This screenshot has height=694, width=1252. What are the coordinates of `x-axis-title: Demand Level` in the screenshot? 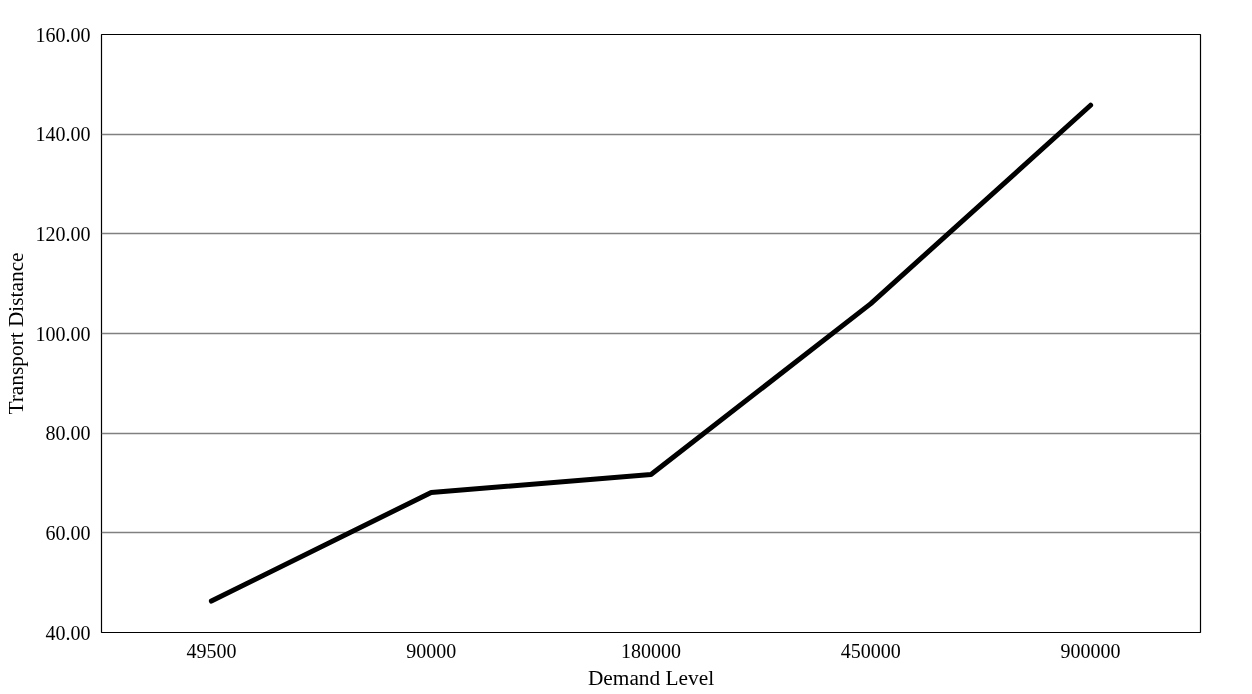 It's located at (651, 677).